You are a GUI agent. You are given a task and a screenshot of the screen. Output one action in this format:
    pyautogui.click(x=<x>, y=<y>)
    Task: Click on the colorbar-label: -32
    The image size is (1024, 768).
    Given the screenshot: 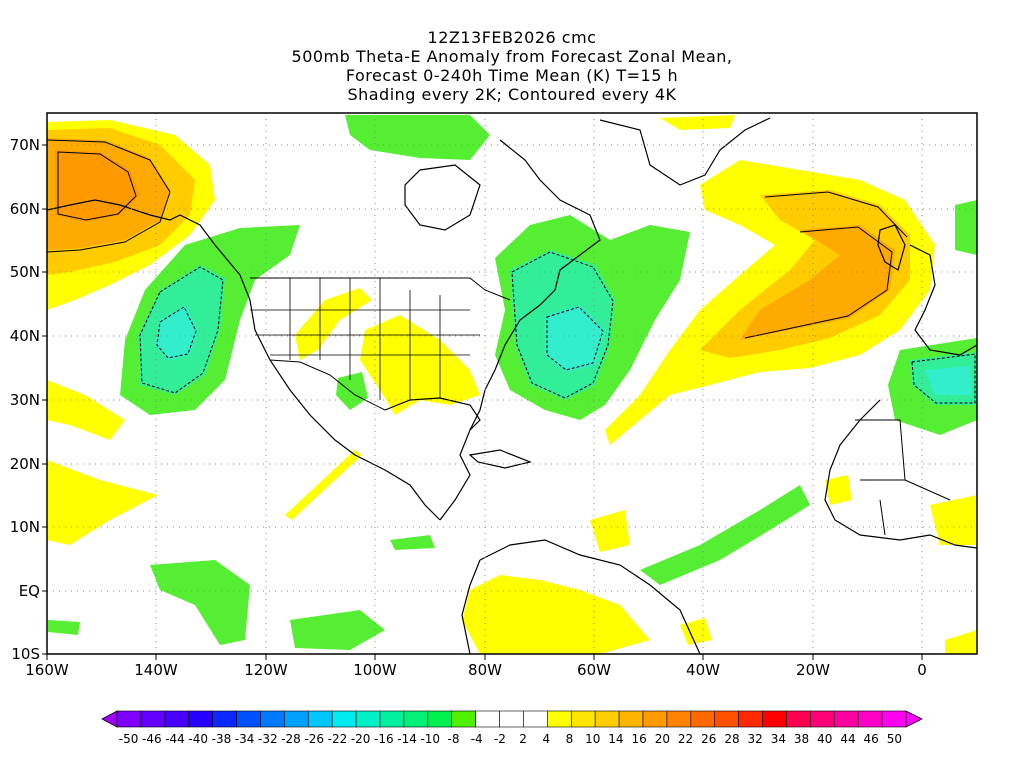 What is the action you would take?
    pyautogui.click(x=268, y=739)
    